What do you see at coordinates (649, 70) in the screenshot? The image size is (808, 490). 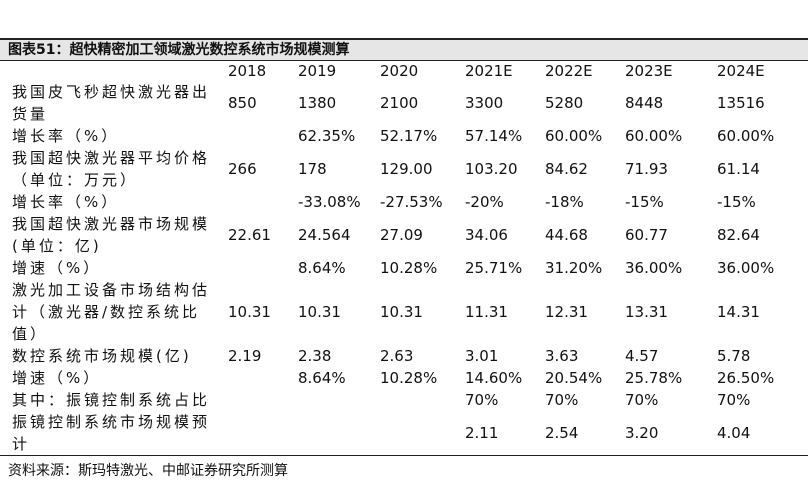 I see `column-header: 2023E` at bounding box center [649, 70].